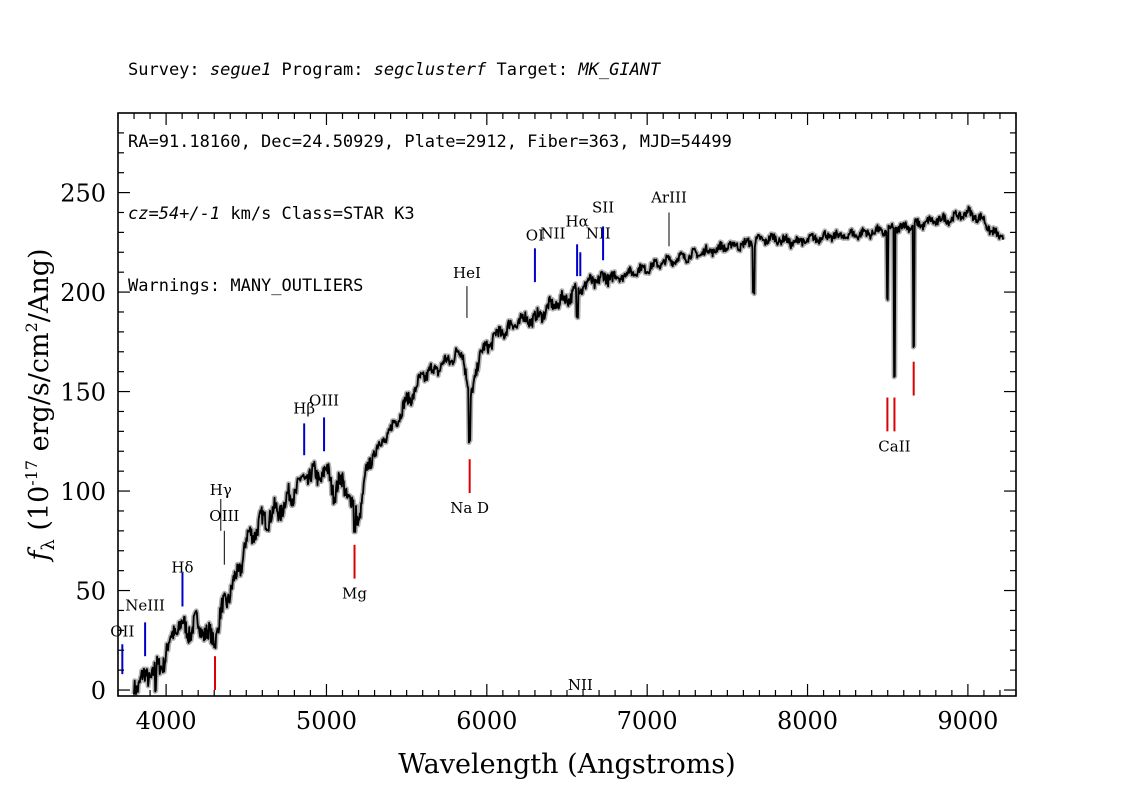  Describe the element at coordinates (98, 691) in the screenshot. I see `y-tick-label: 0` at that location.